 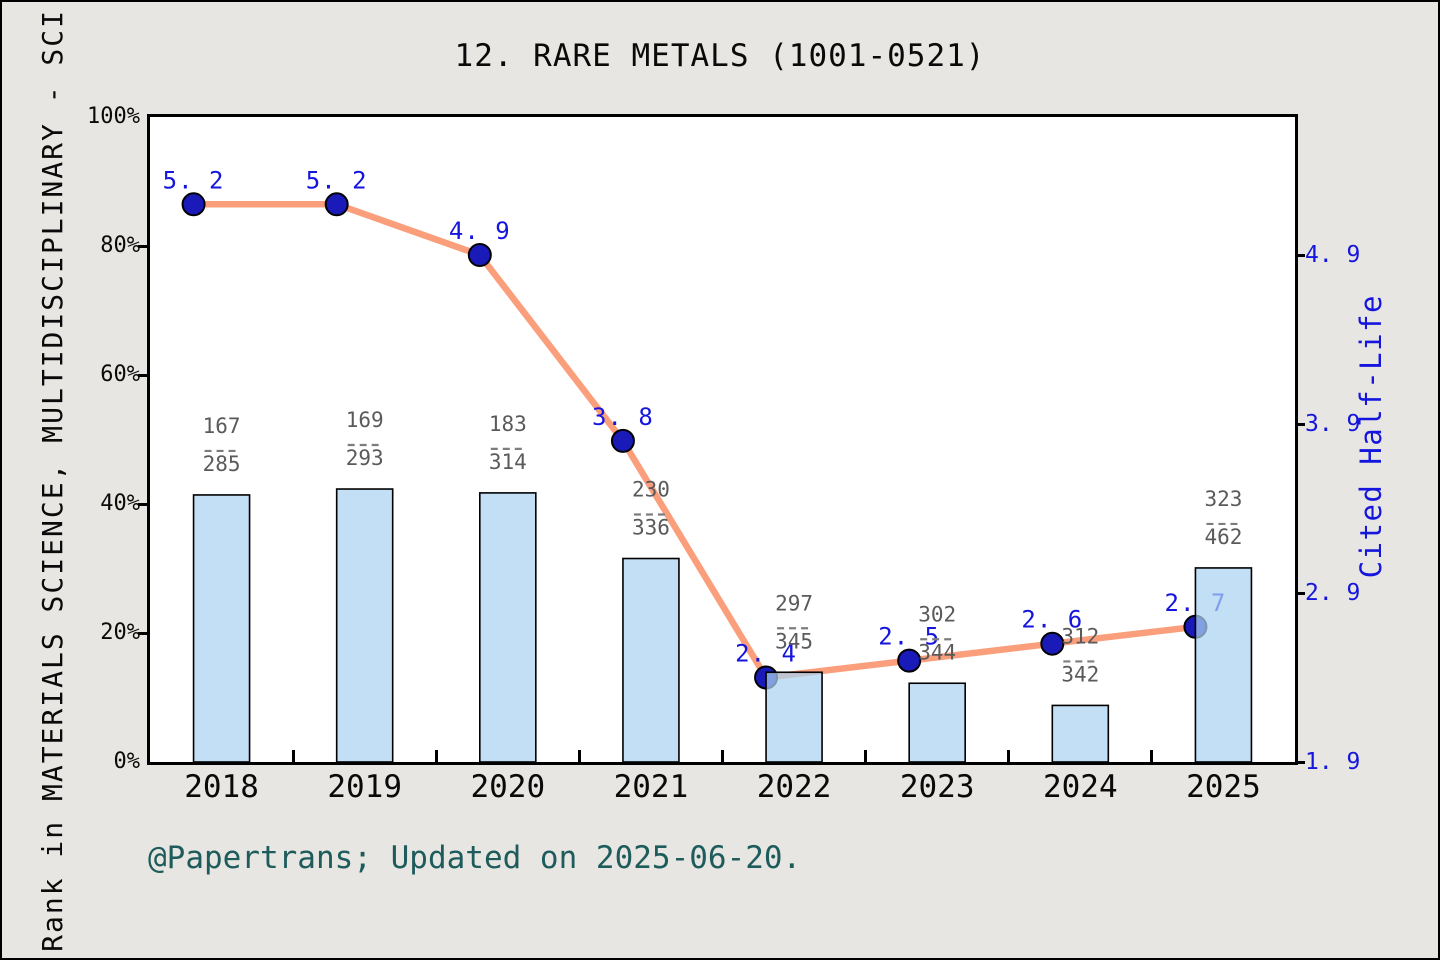 I want to click on bar-2022, so click(x=794, y=716).